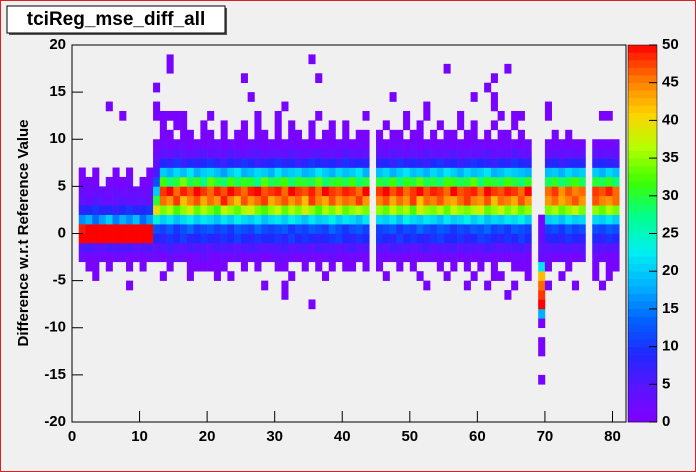  What do you see at coordinates (116, 19) in the screenshot?
I see `title-box` at bounding box center [116, 19].